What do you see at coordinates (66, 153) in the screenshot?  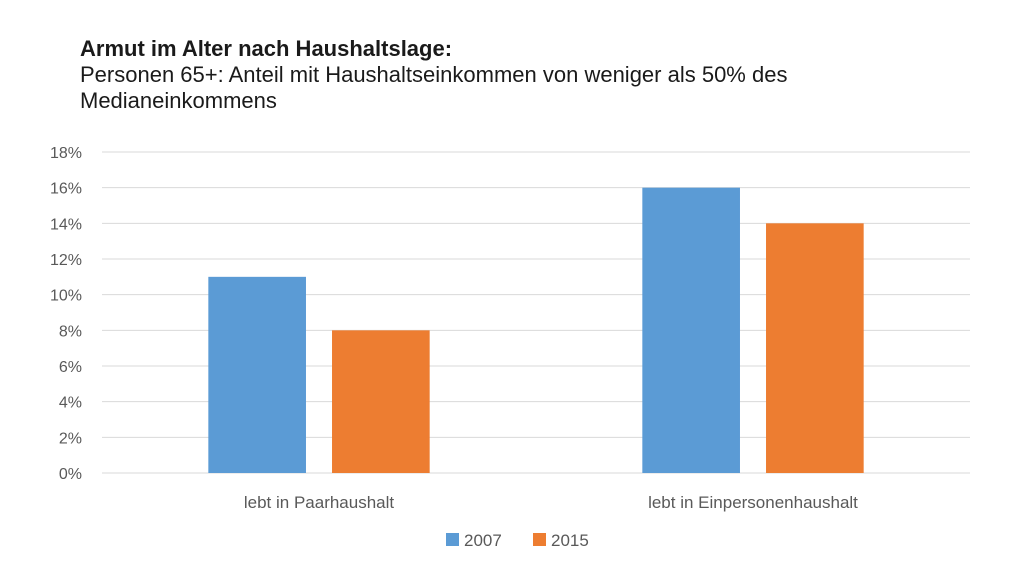 I see `y-tick-label-18: 18%` at bounding box center [66, 153].